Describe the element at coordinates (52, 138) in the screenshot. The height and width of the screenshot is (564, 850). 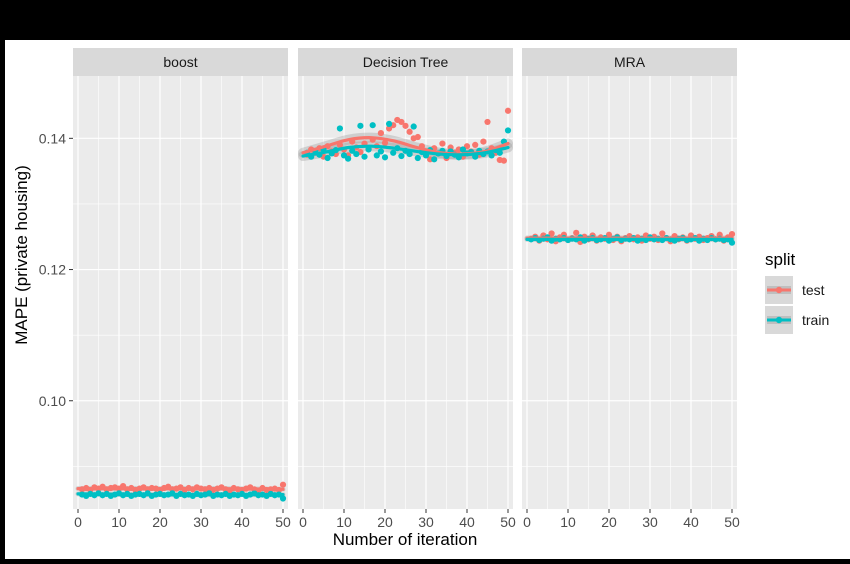
I see `y-tick-label: 0.14` at that location.